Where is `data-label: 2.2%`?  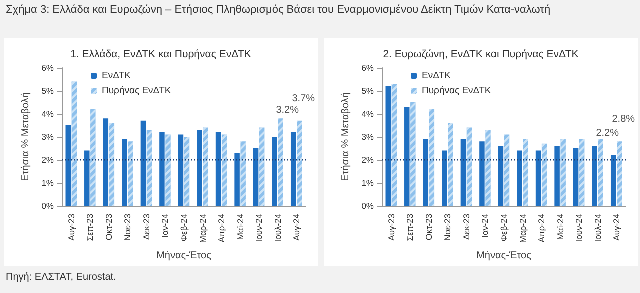
data-label: 2.2% is located at coordinates (608, 133).